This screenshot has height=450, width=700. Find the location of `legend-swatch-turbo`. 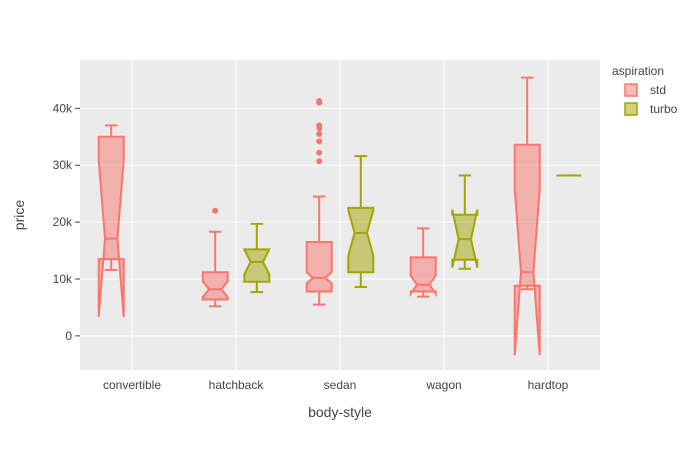

legend-swatch-turbo is located at coordinates (631, 109).